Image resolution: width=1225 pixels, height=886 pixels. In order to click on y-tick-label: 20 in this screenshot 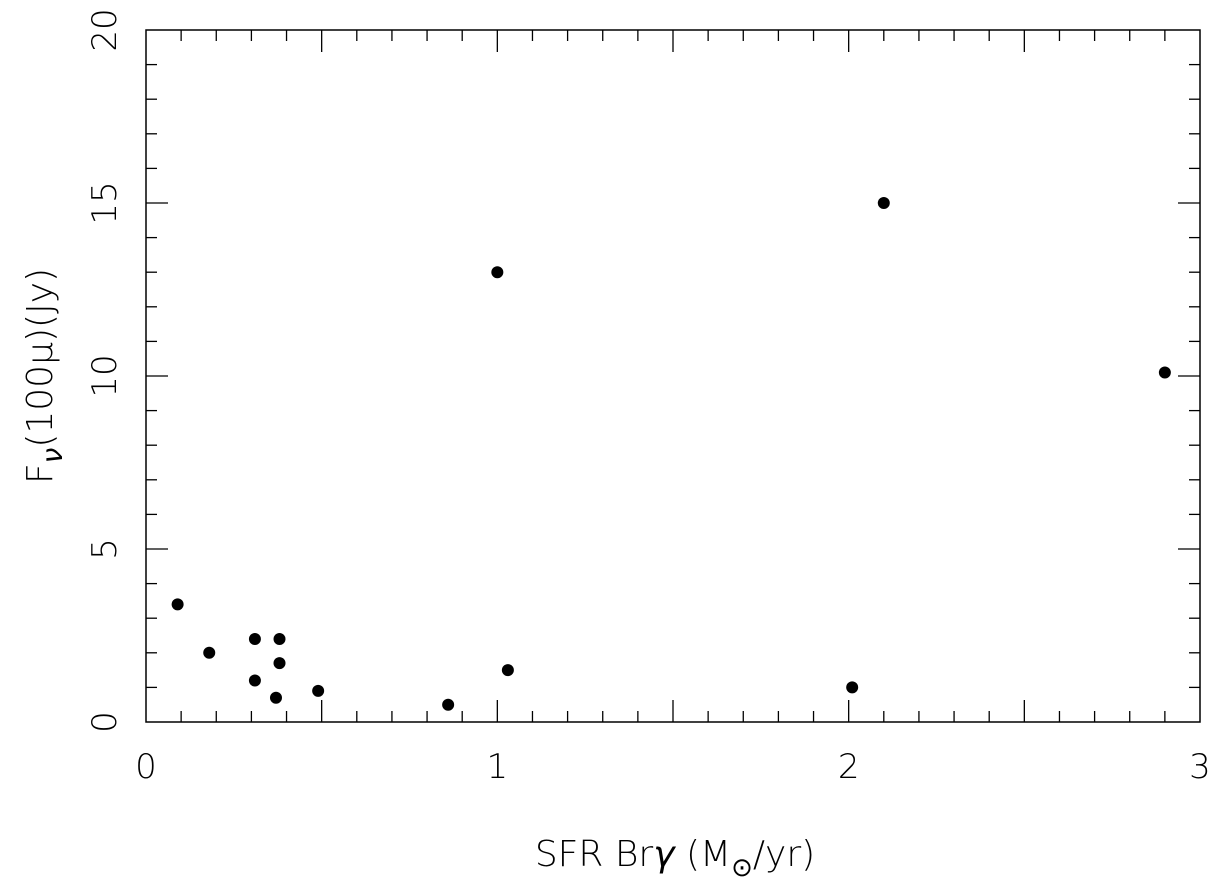, I will do `click(105, 29)`.